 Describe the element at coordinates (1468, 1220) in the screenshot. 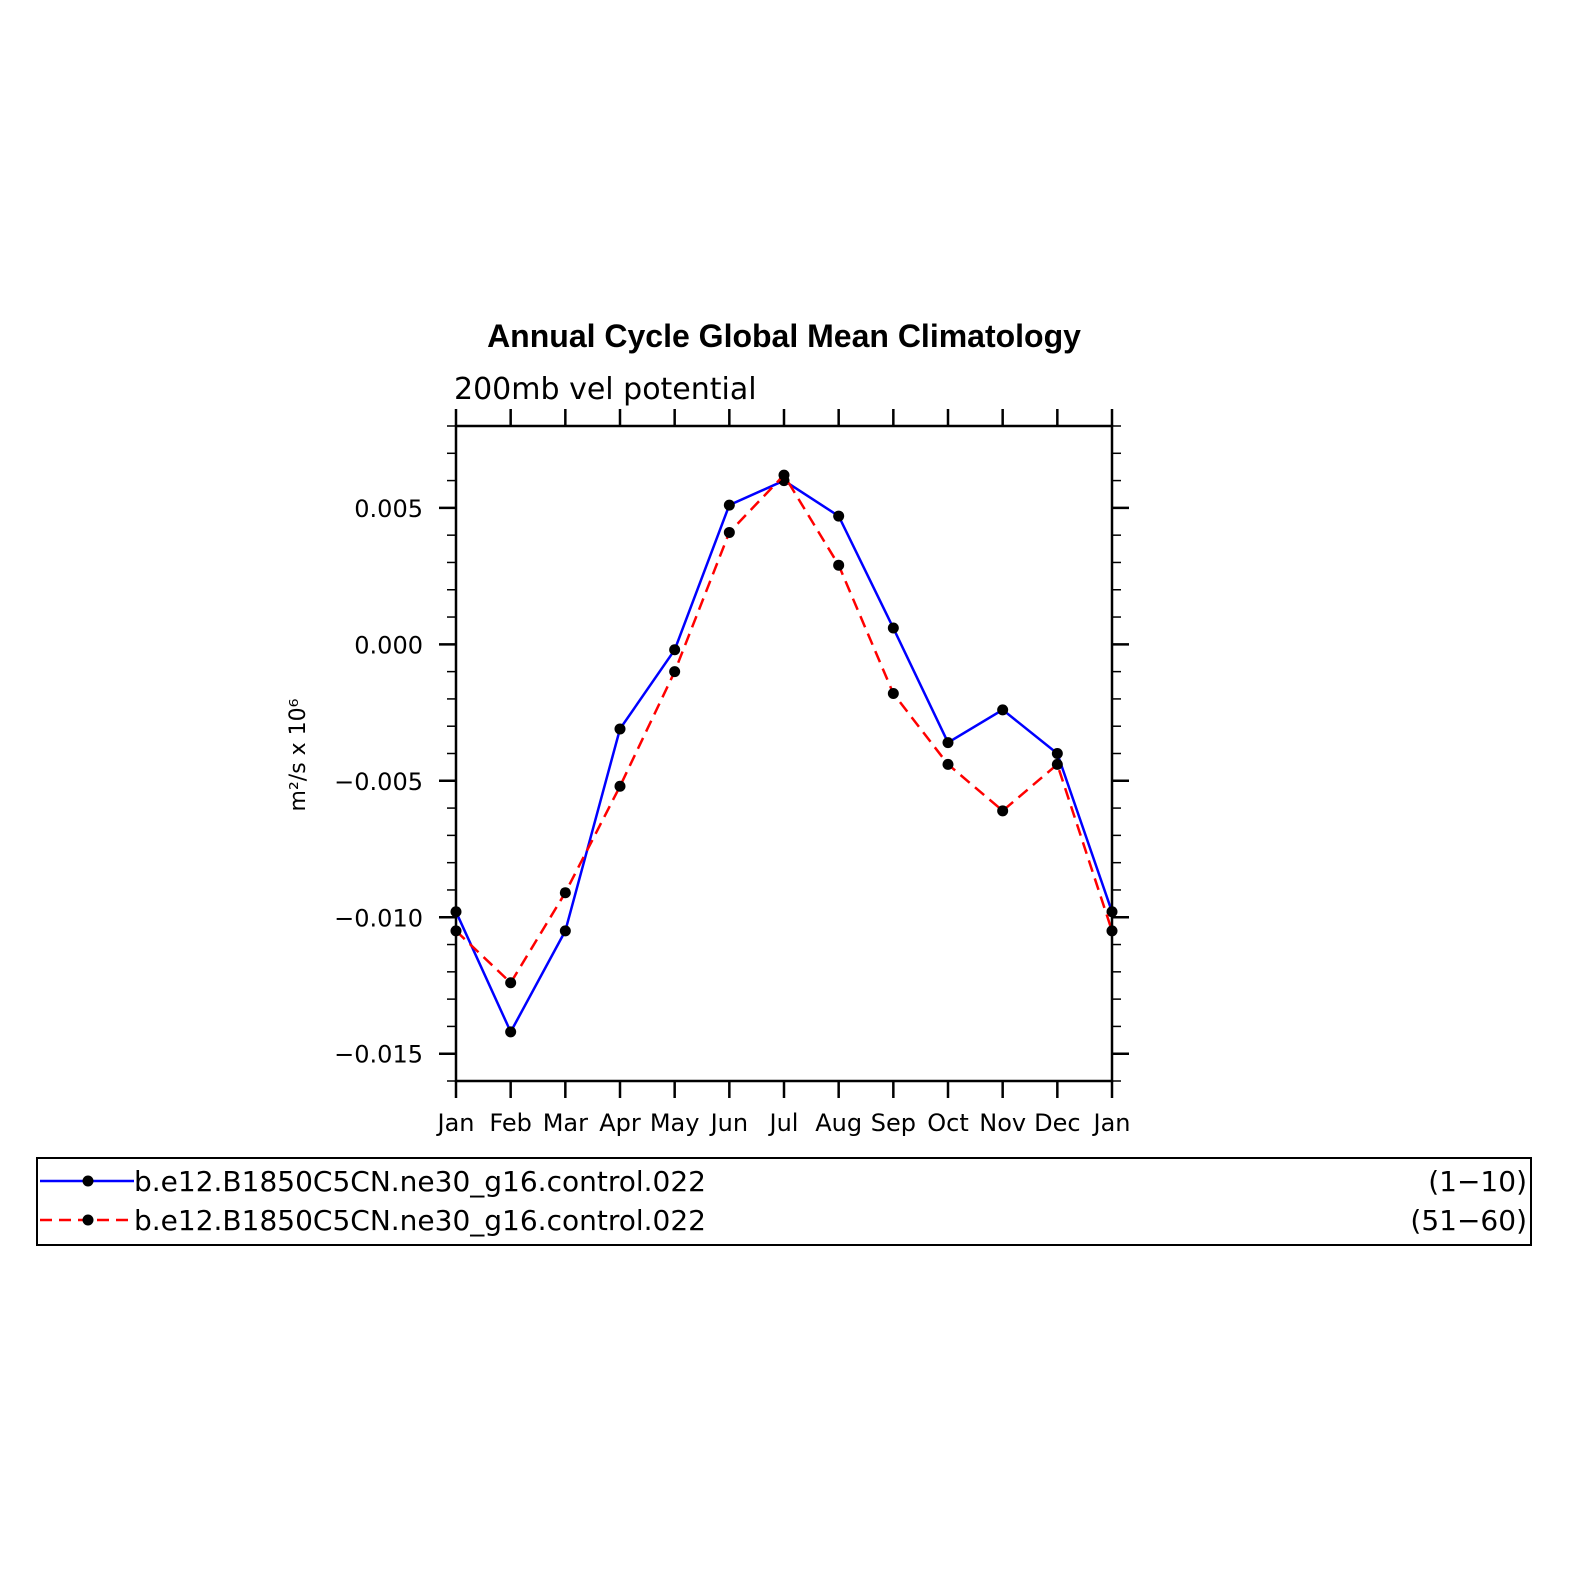

I see `legend-years: (51−60)` at that location.